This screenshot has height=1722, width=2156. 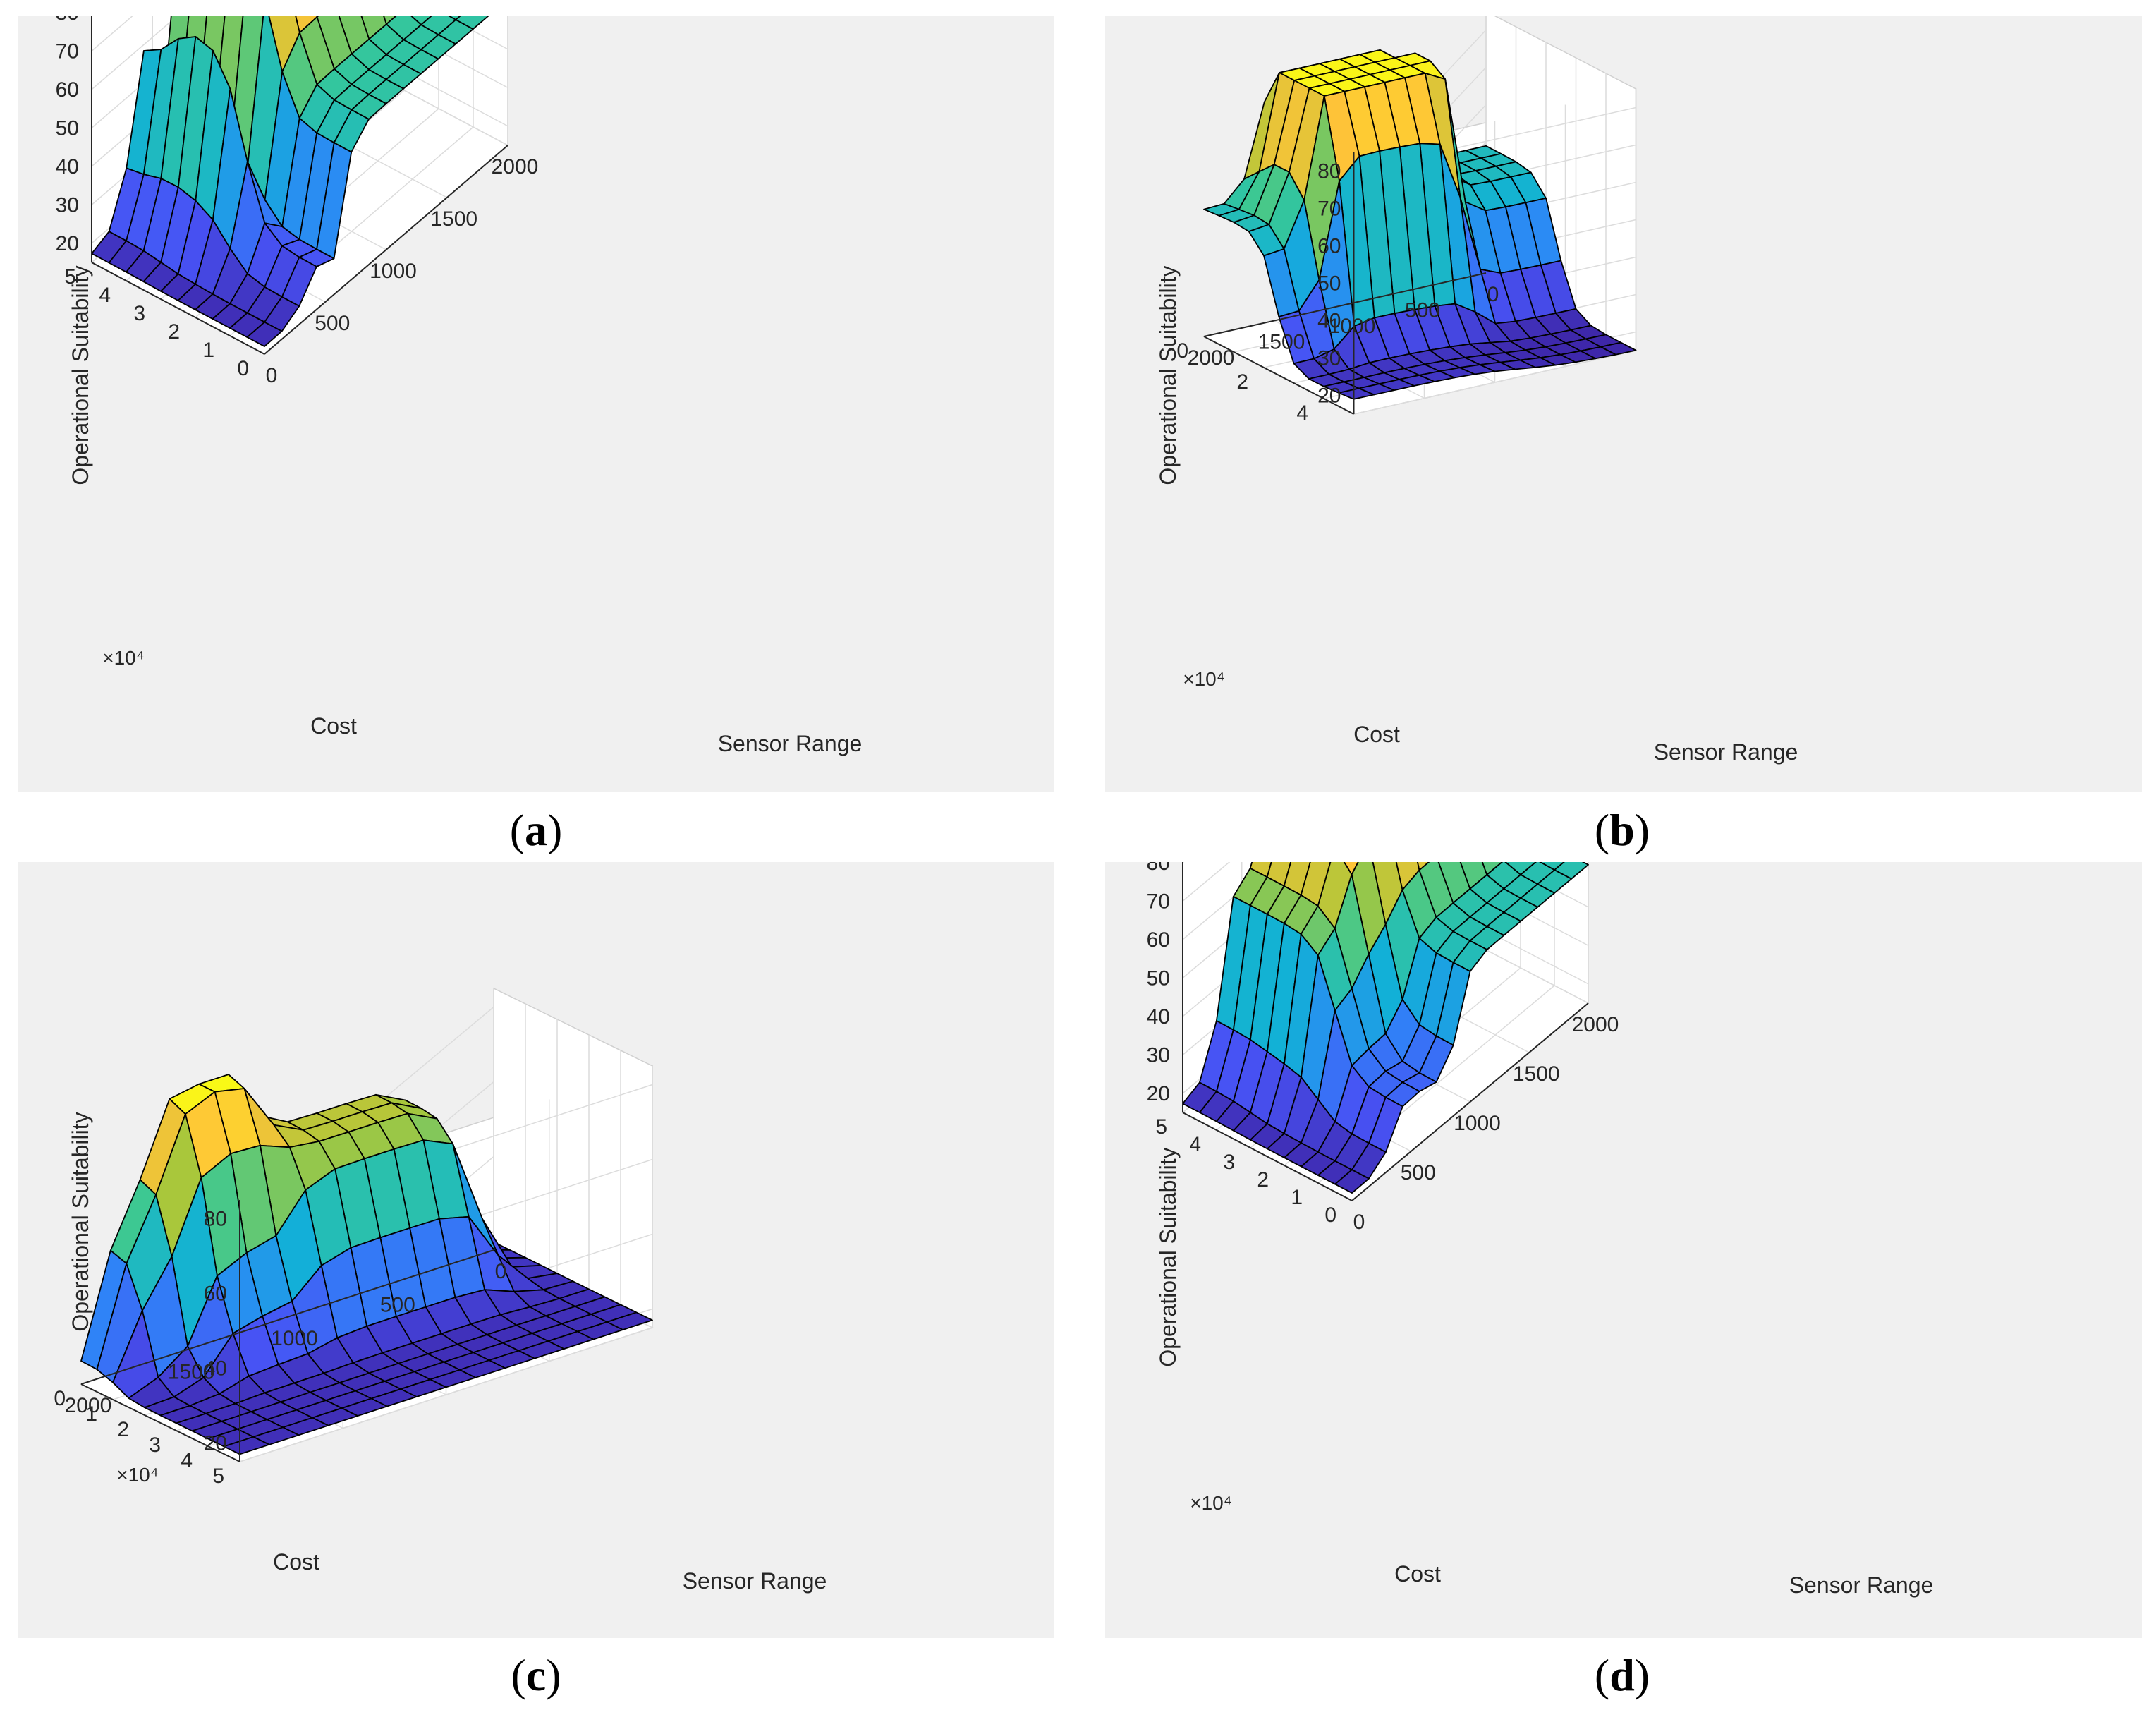 What do you see at coordinates (80, 1221) in the screenshot?
I see `chart-c-zlabel: Operational Suitability` at bounding box center [80, 1221].